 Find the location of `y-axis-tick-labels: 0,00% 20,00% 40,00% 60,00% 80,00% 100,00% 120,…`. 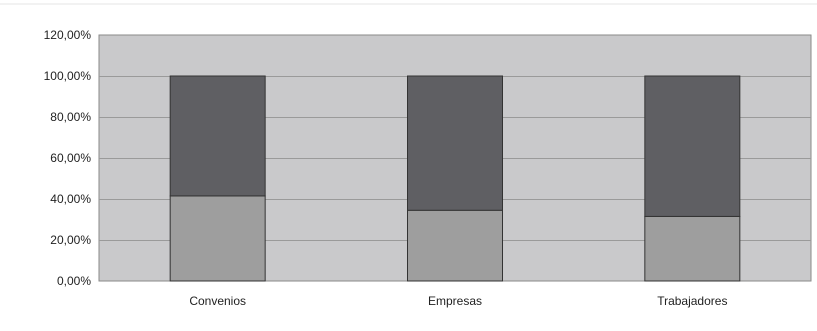

y-axis-tick-labels: 0,00% 20,00% 40,00% 60,00% 80,00% 100,00% 120,… is located at coordinates (68, 158).